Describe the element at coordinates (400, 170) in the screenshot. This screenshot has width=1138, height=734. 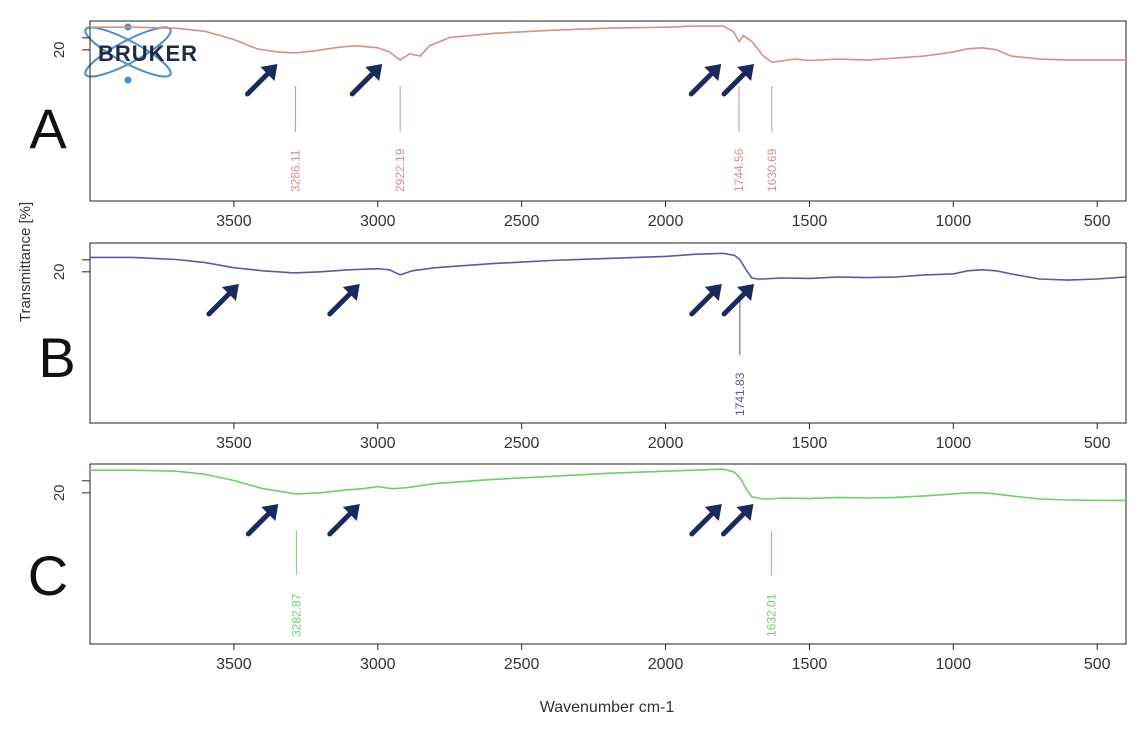
I see `peak-label: 2922.19` at that location.